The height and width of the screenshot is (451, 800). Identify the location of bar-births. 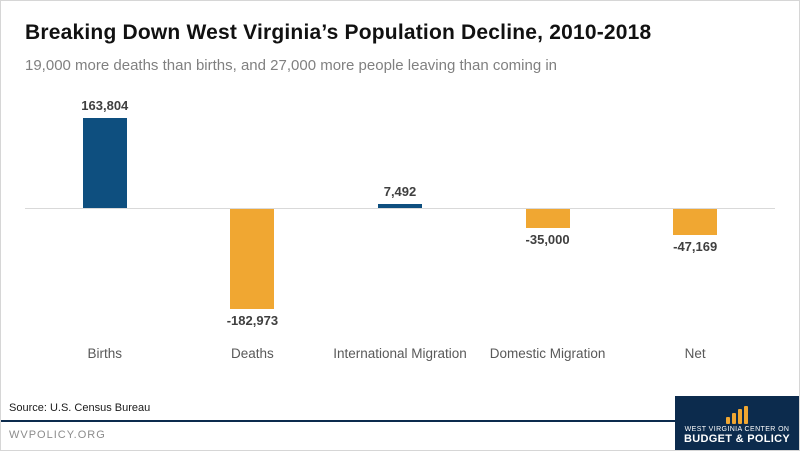
(104, 163).